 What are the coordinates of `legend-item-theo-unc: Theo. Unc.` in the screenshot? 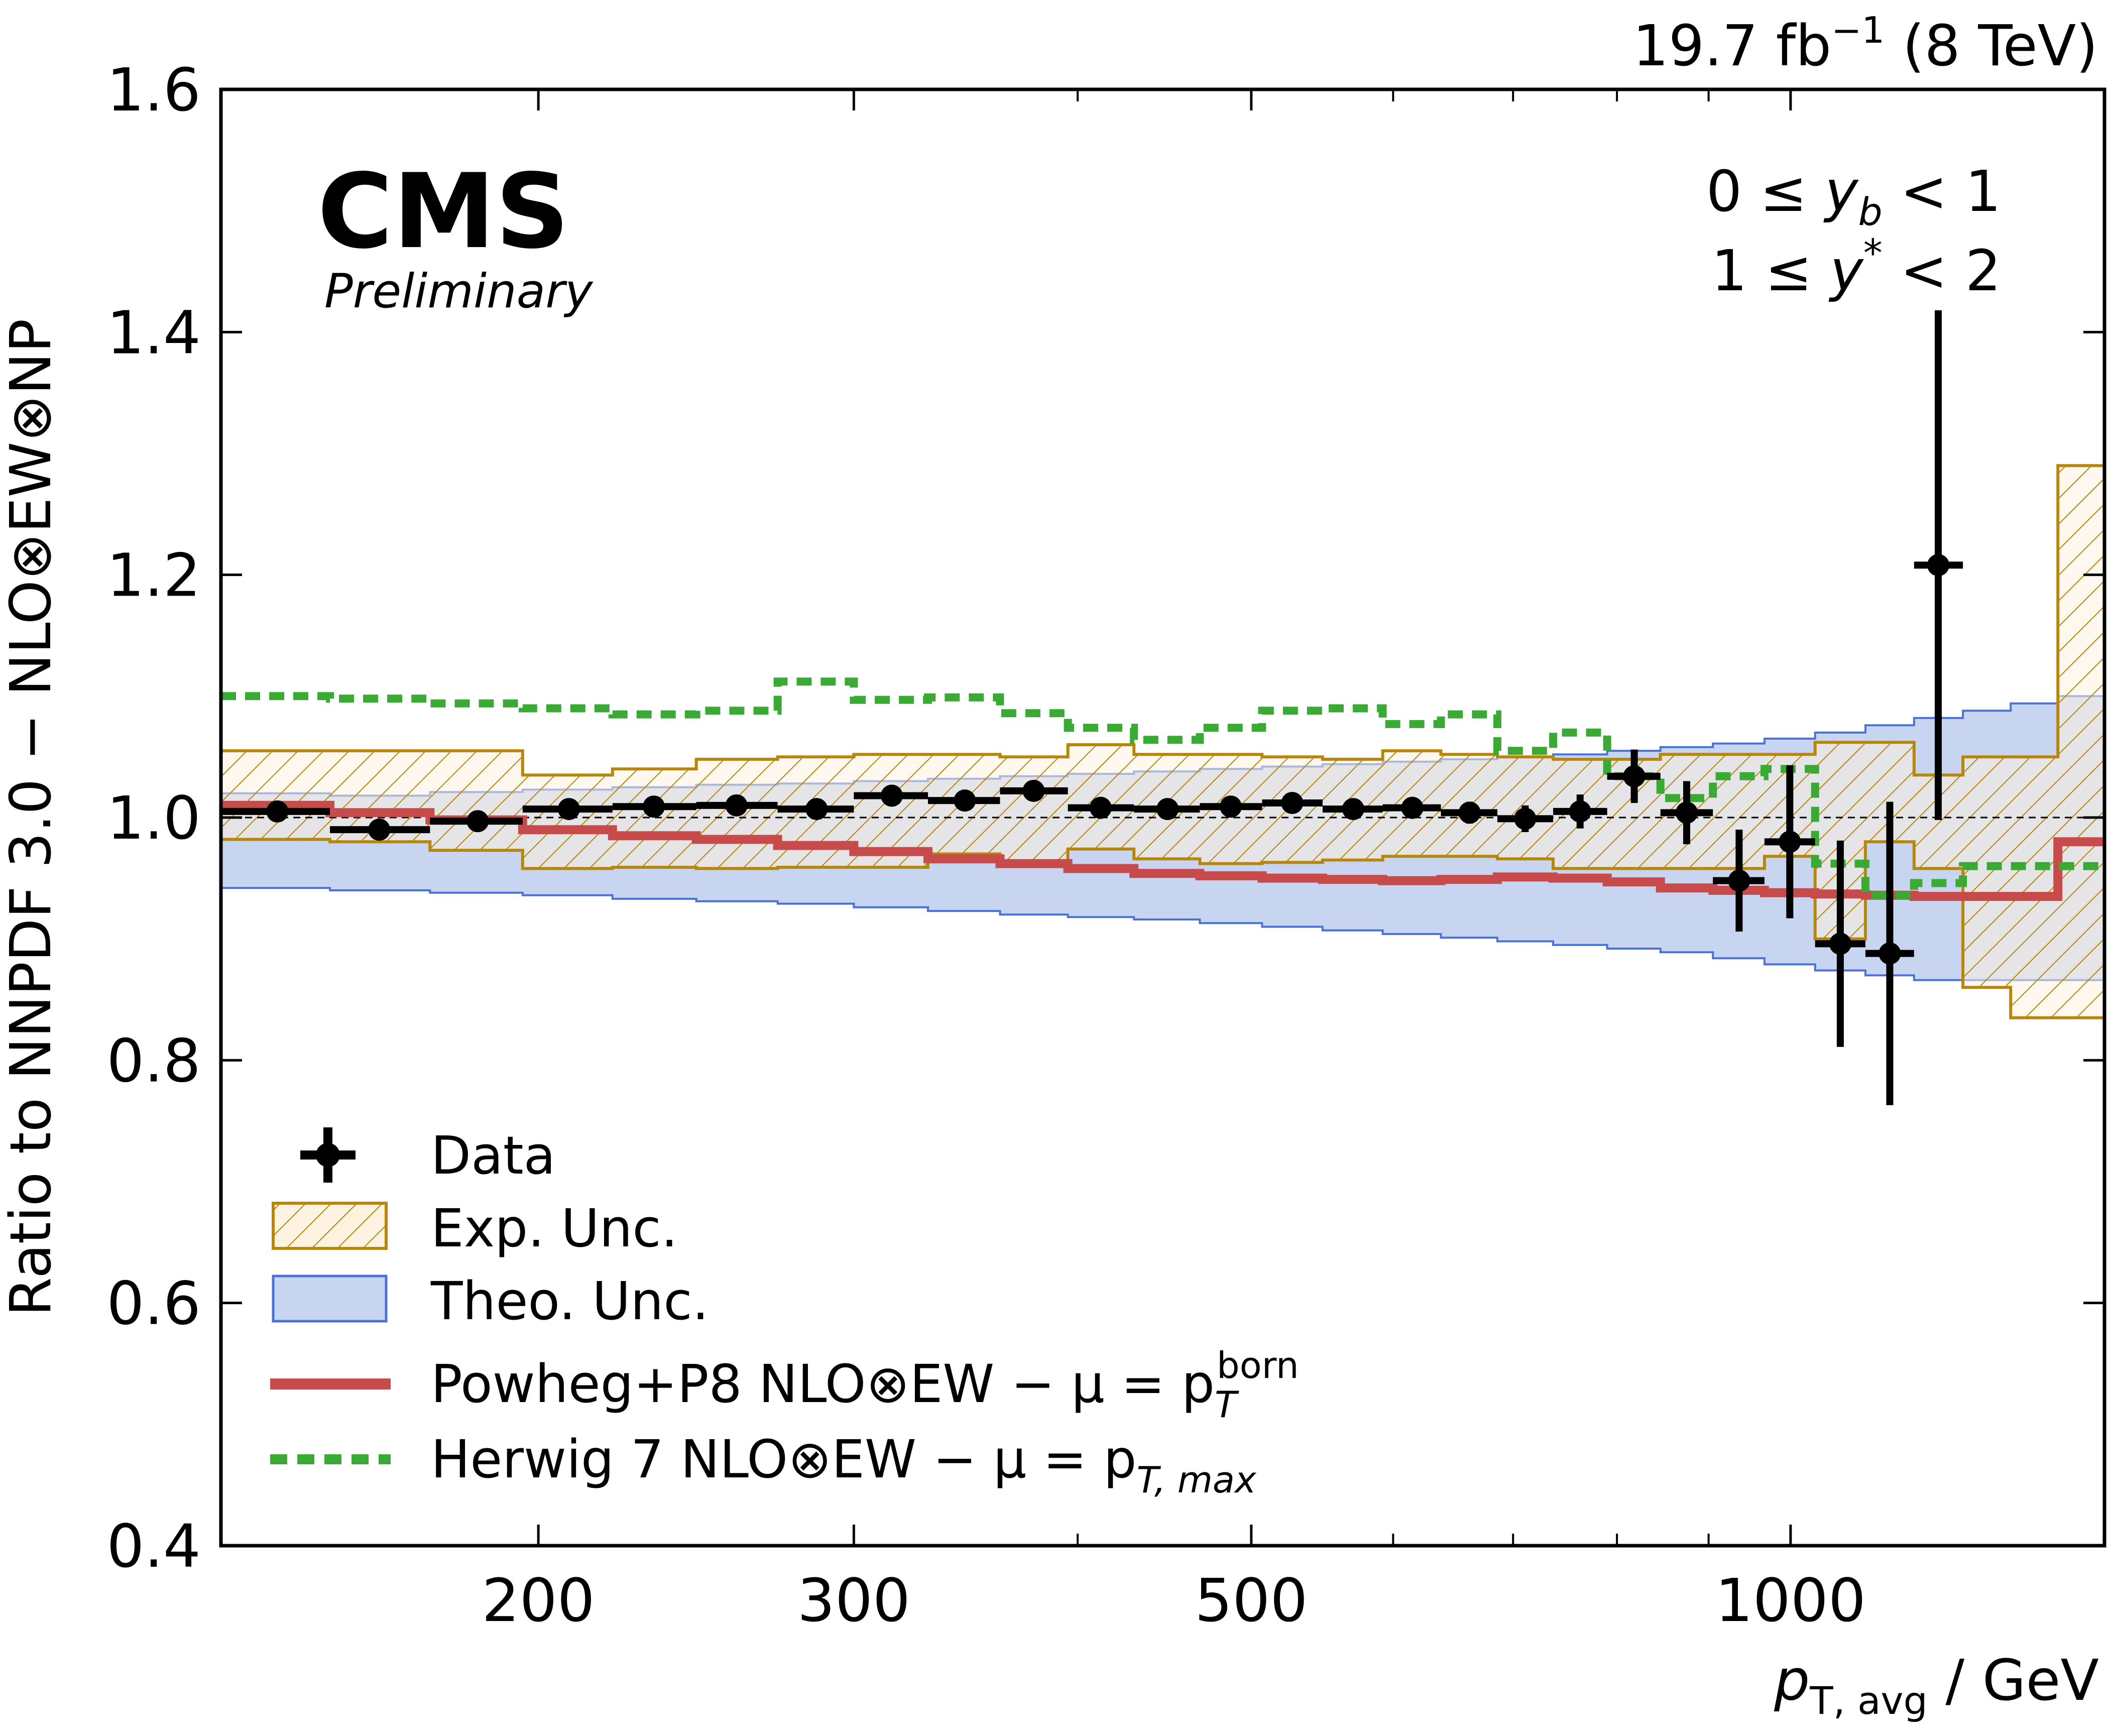 It's located at (490, 1301).